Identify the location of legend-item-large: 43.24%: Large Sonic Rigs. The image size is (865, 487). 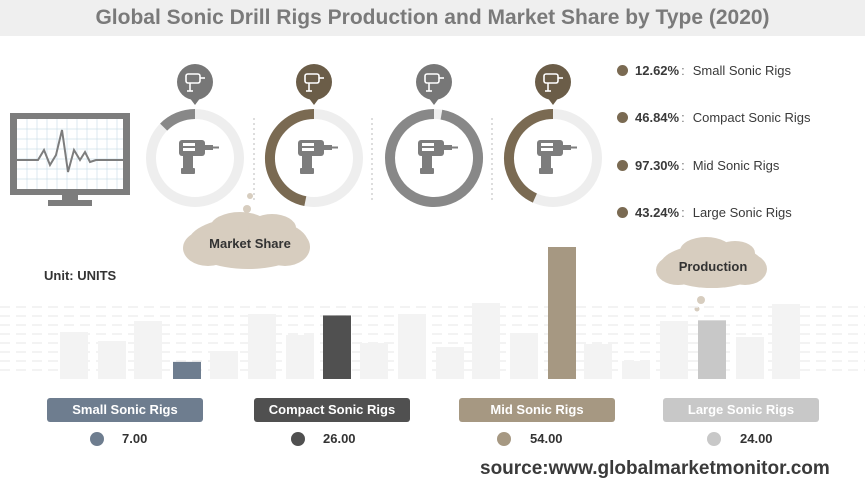
(704, 213).